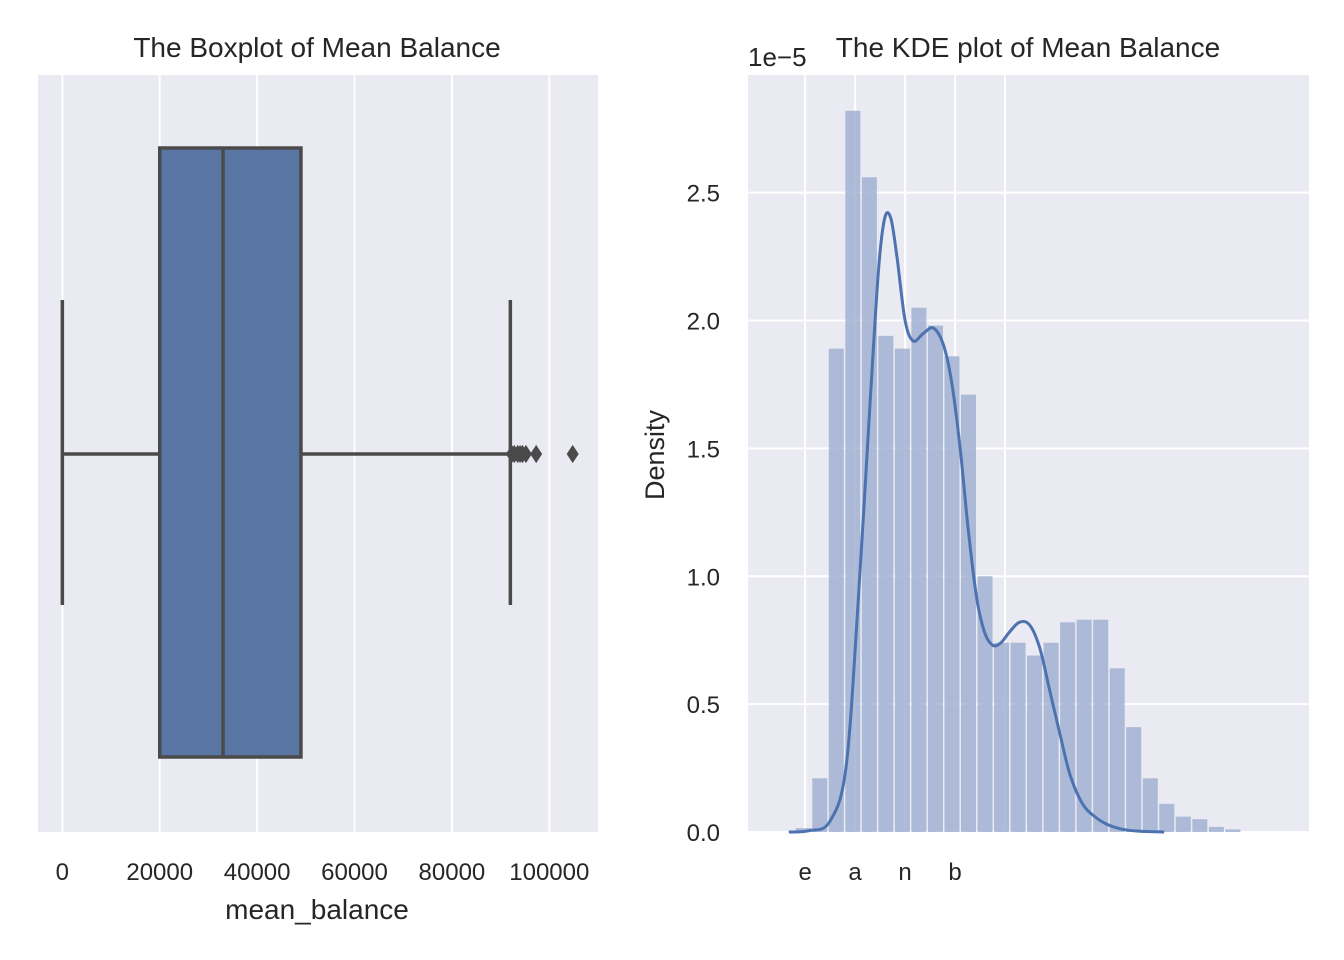 The image size is (1344, 960). What do you see at coordinates (703, 449) in the screenshot?
I see `kde-y-tick-label: 1.5` at bounding box center [703, 449].